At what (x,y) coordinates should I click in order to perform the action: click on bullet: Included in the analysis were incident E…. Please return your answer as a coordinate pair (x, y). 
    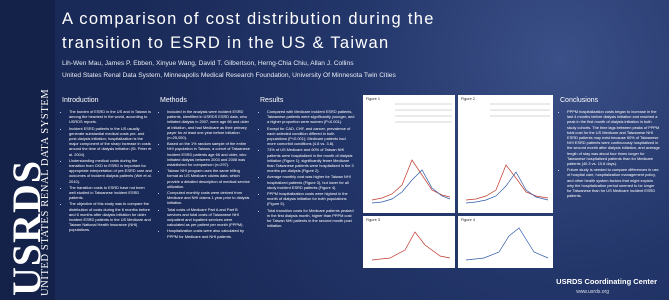
    Looking at the image, I should click on (208, 124).